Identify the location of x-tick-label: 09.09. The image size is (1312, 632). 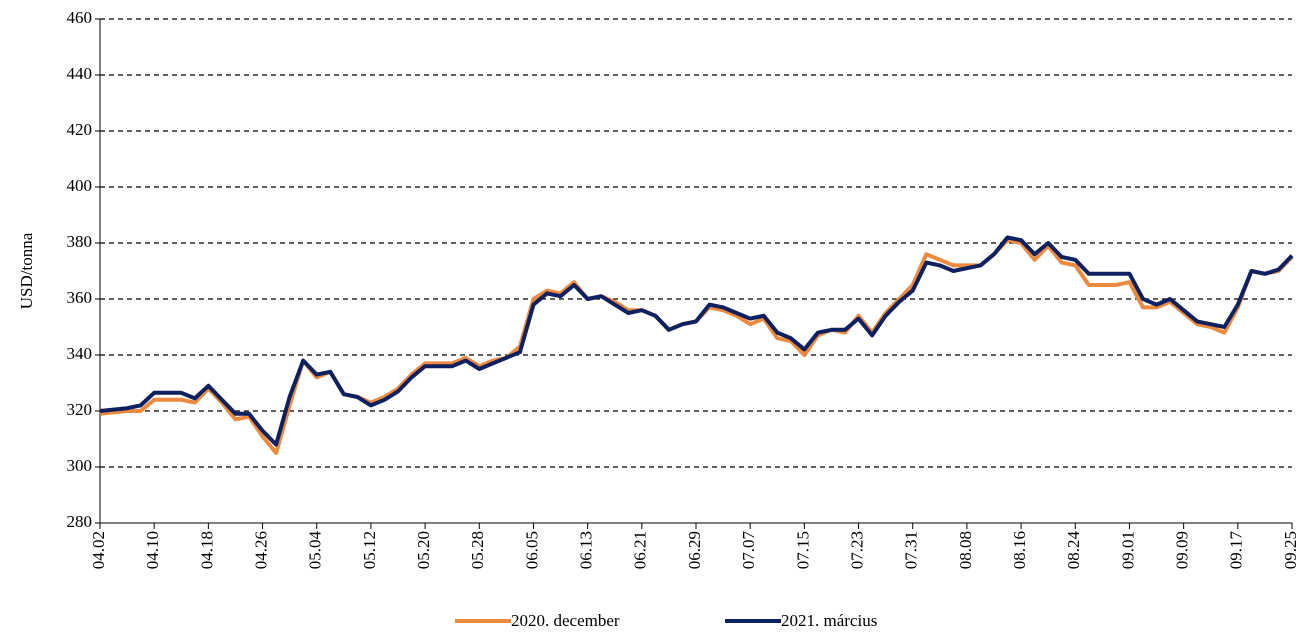
(1182, 550).